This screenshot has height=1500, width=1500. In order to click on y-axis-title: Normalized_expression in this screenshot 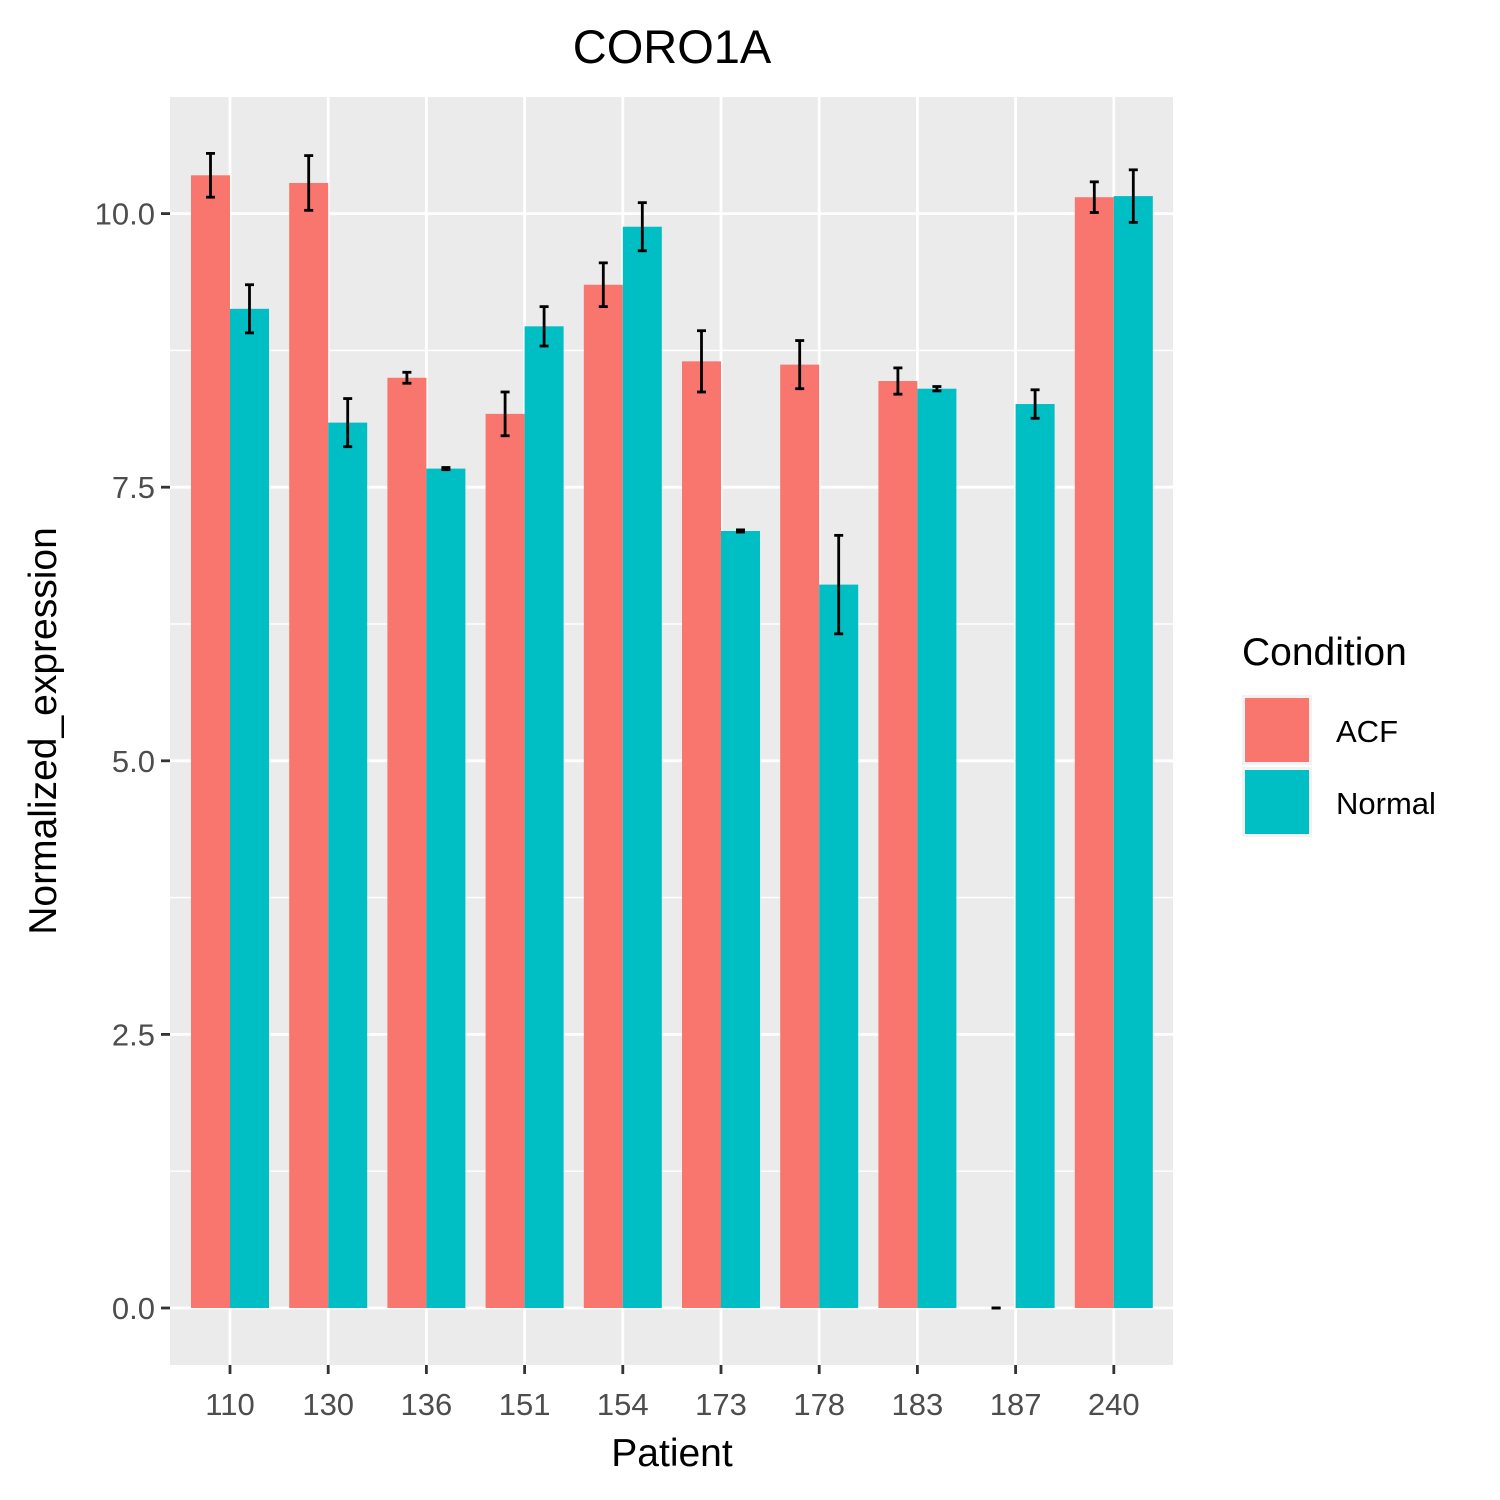, I will do `click(43, 731)`.